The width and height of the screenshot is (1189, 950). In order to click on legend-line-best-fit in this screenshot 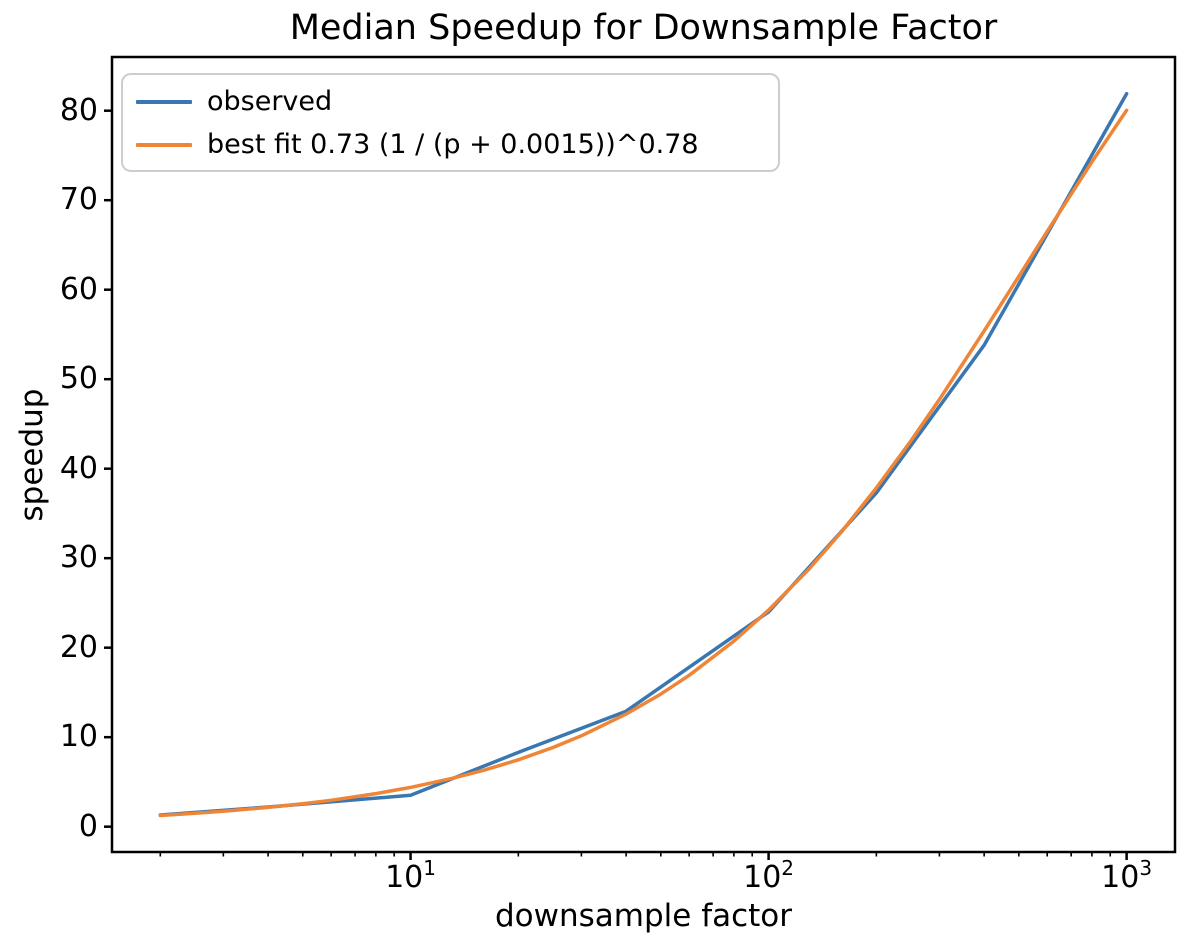, I will do `click(164, 144)`.